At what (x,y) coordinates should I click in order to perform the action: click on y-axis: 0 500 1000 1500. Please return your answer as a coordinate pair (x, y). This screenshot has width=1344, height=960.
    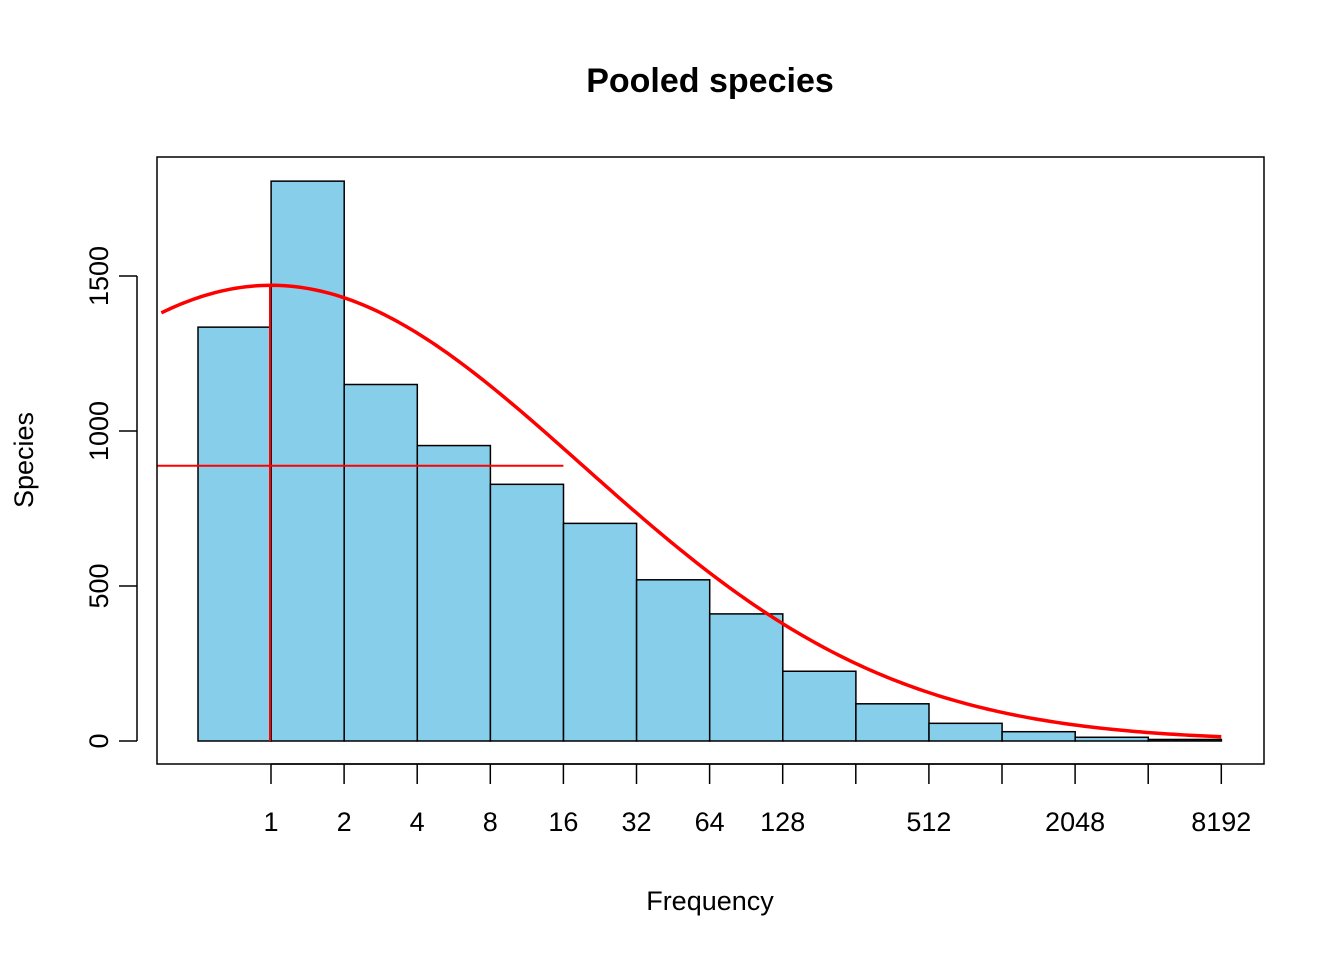
    Looking at the image, I should click on (111, 497).